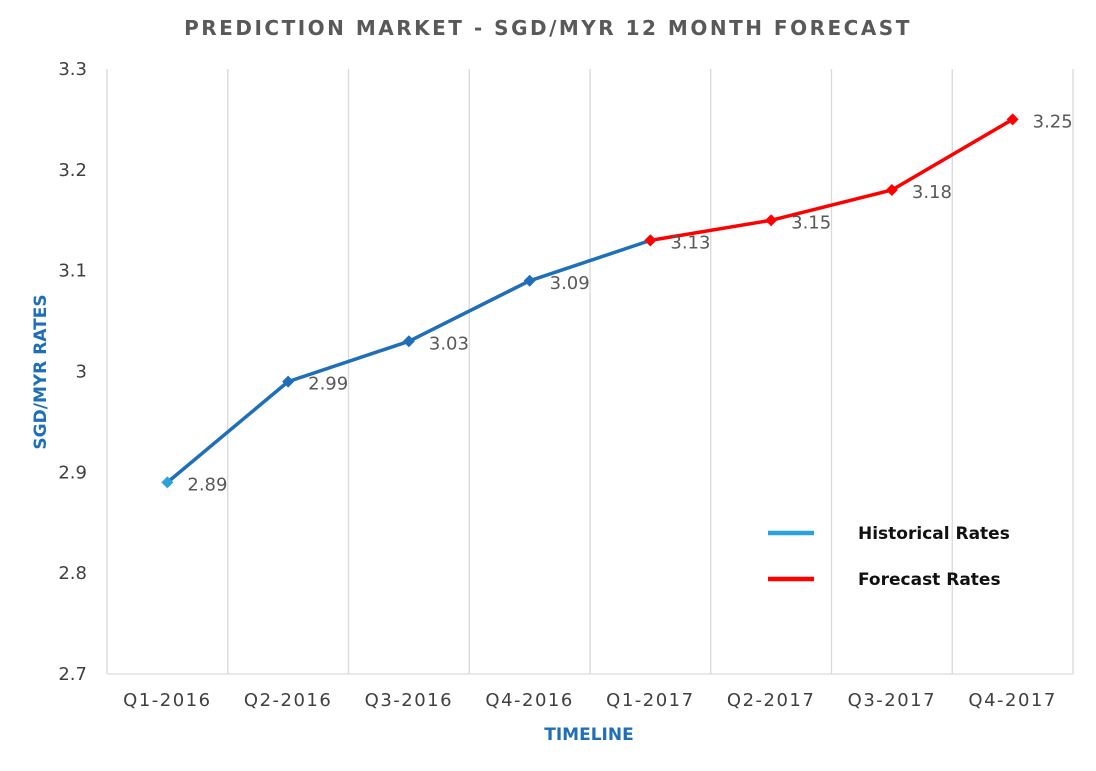 This screenshot has height=771, width=1096. Describe the element at coordinates (1053, 121) in the screenshot. I see `data-label: 3.25` at that location.